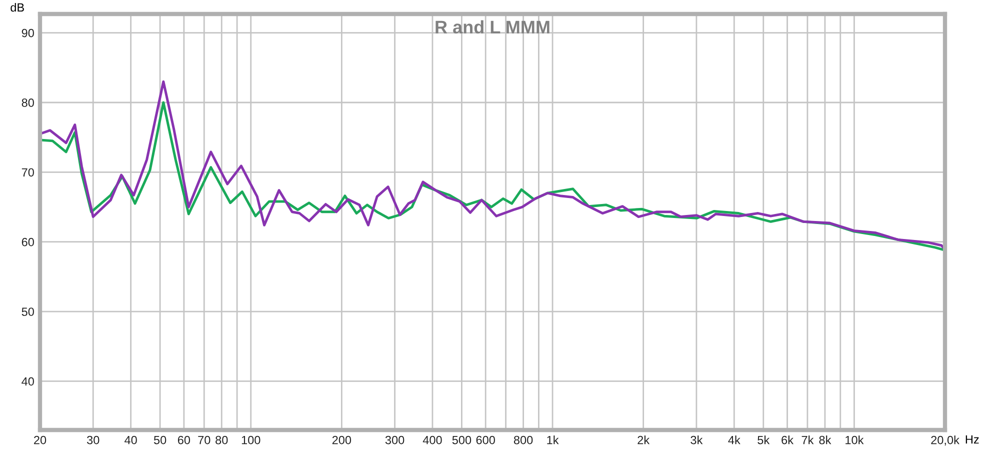 The width and height of the screenshot is (992, 453). What do you see at coordinates (204, 440) in the screenshot?
I see `x-tick-label: 70` at bounding box center [204, 440].